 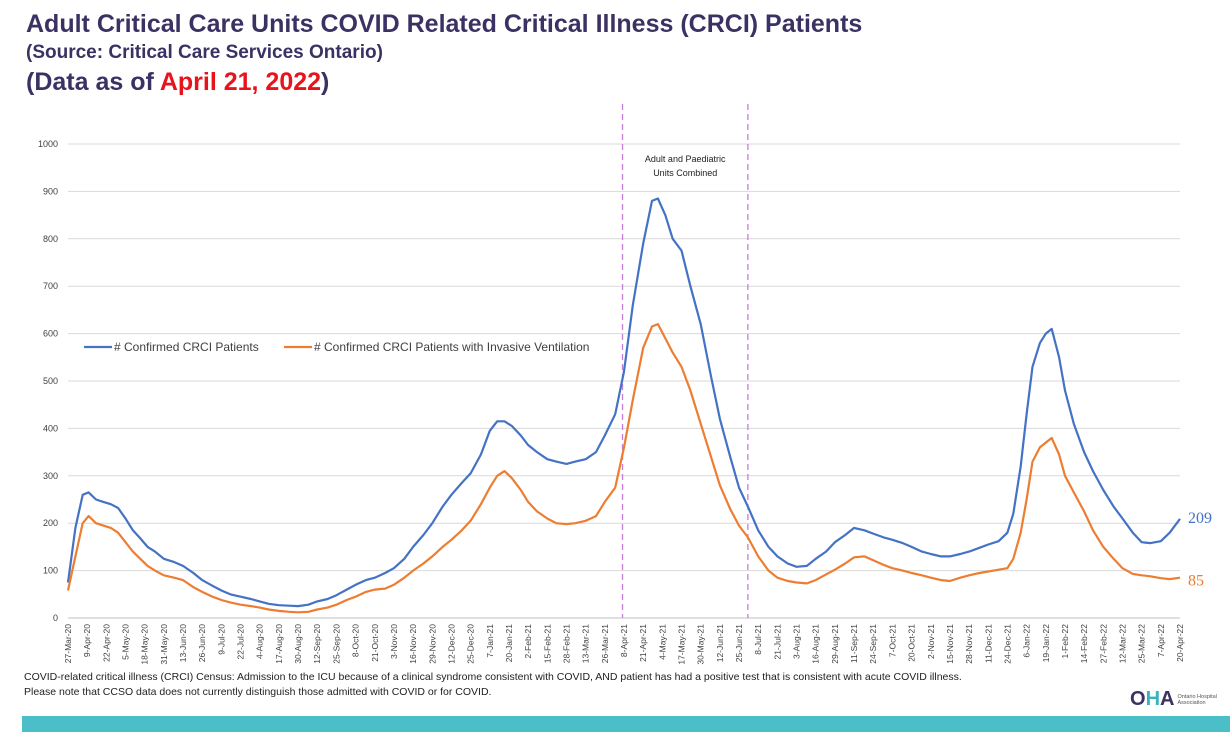 I want to click on x-tick-label: 17-Aug-20, so click(x=279, y=644).